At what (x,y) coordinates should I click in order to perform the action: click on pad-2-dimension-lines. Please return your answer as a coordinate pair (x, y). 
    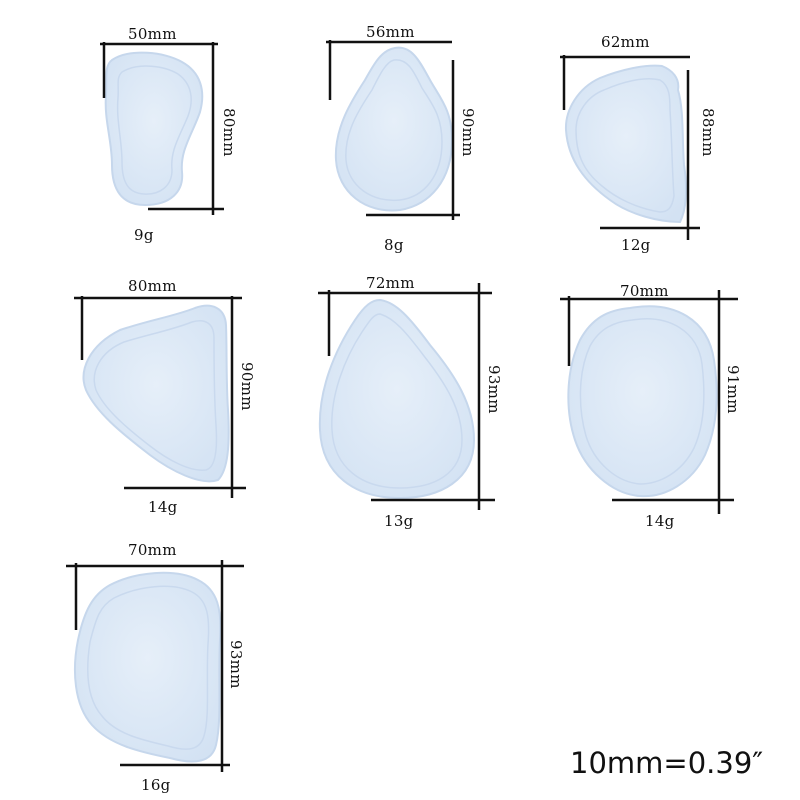
    Looking at the image, I should click on (393, 130).